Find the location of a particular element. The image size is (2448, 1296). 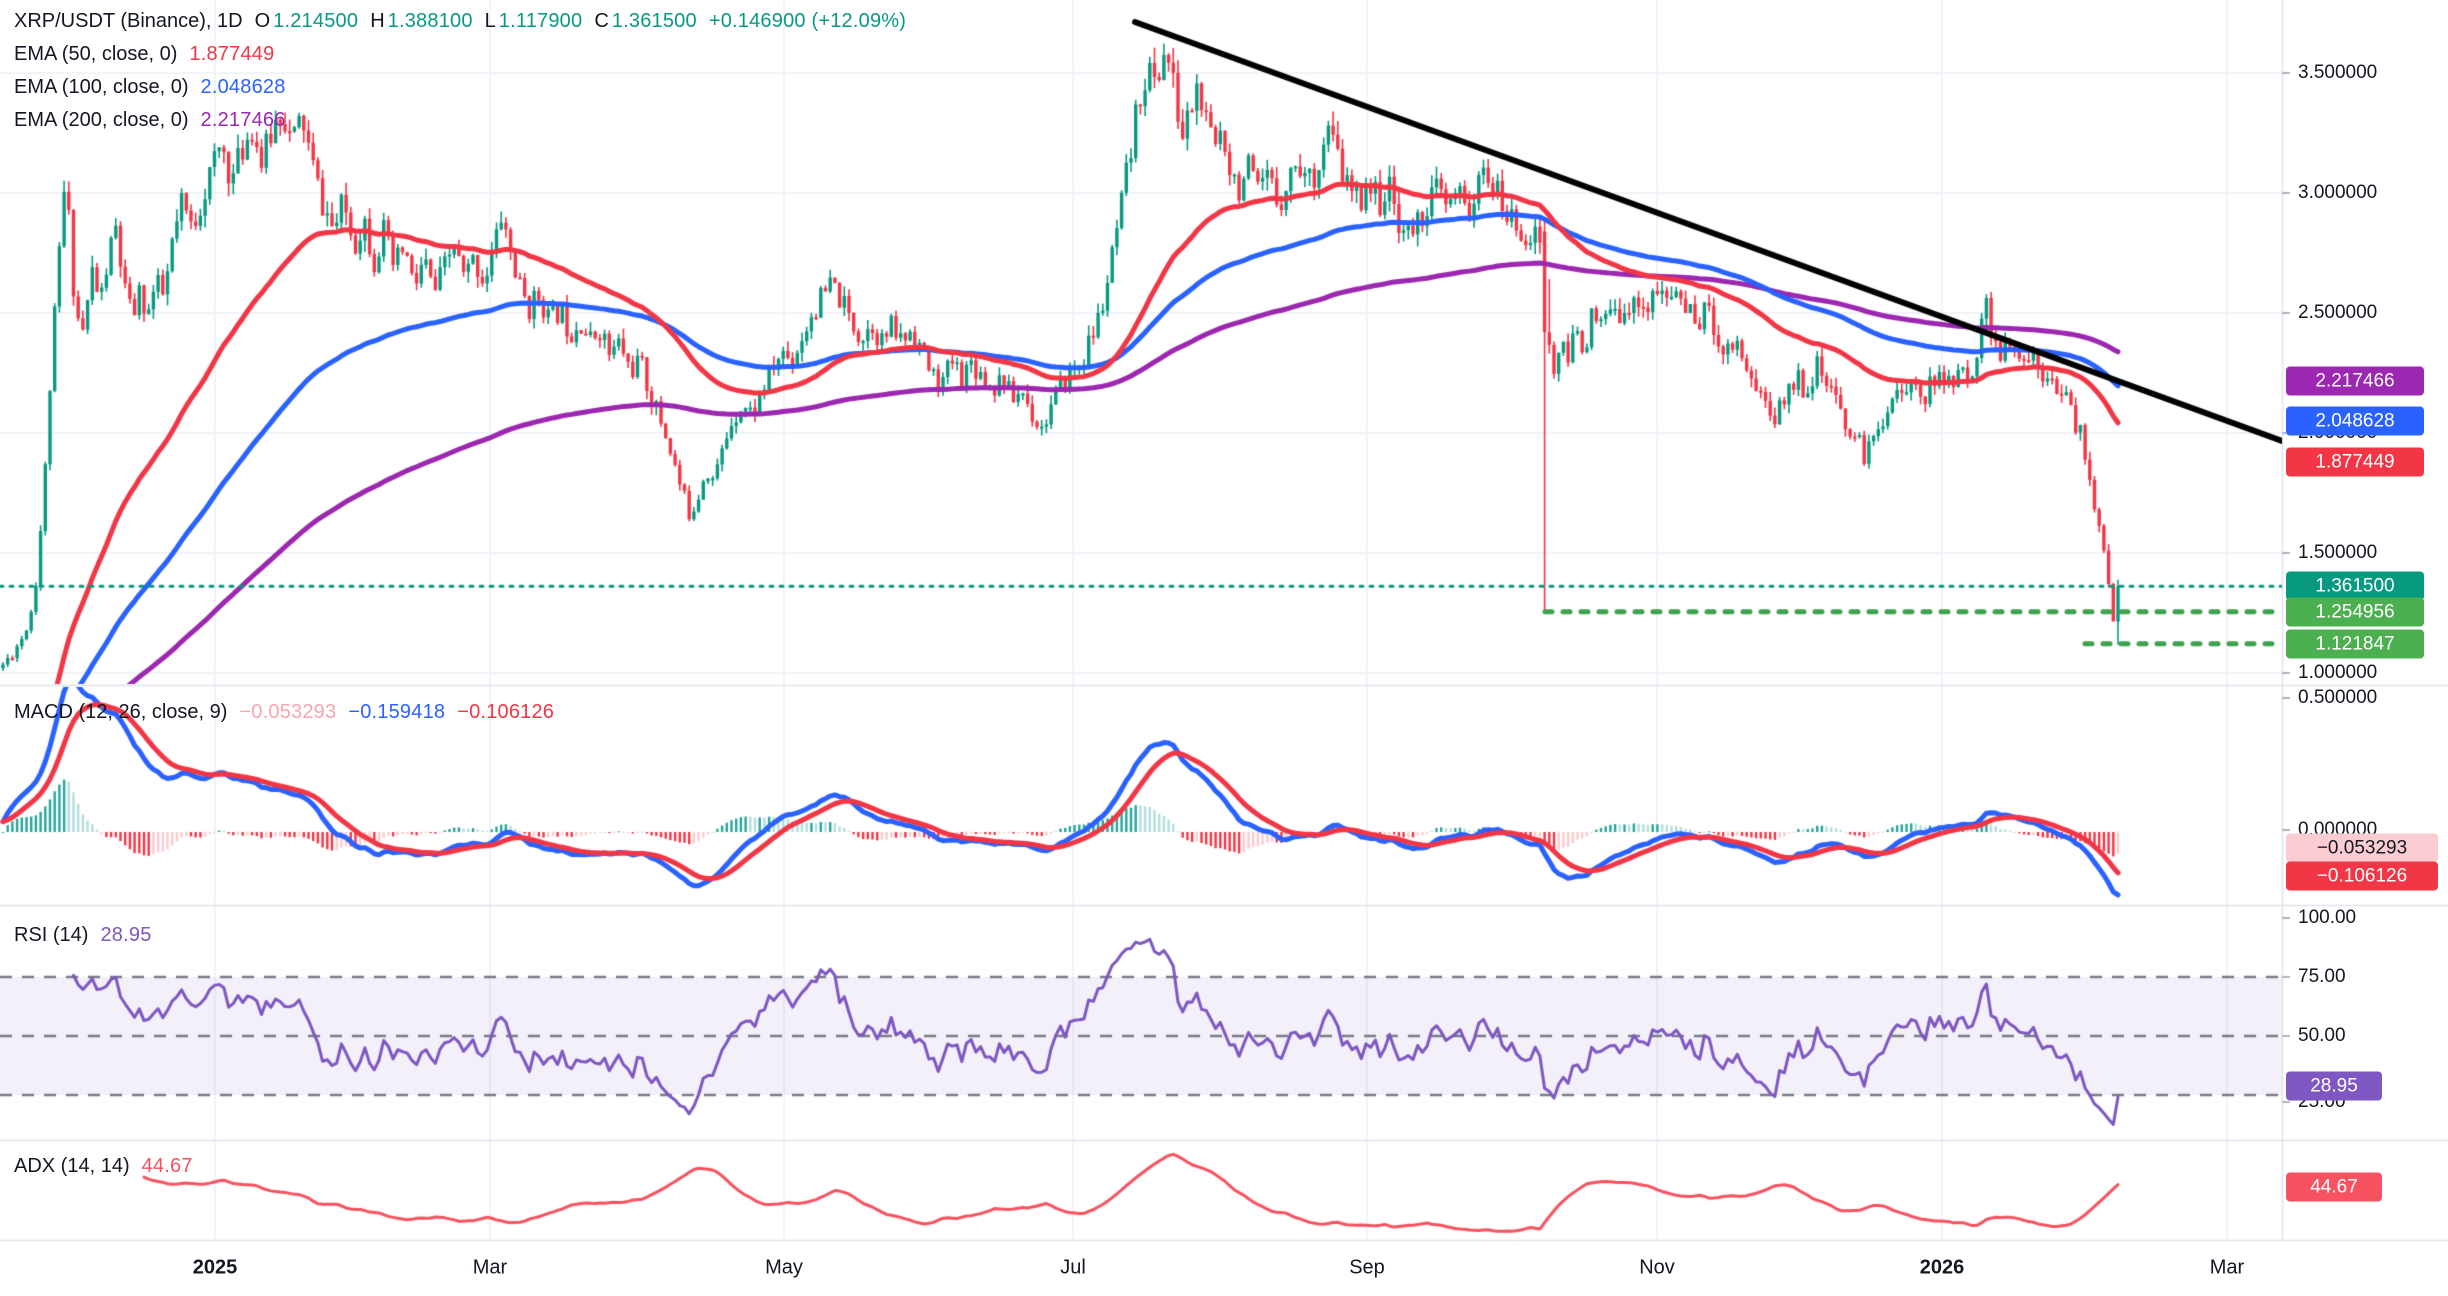

low-value: 1.117900 is located at coordinates (540, 21).